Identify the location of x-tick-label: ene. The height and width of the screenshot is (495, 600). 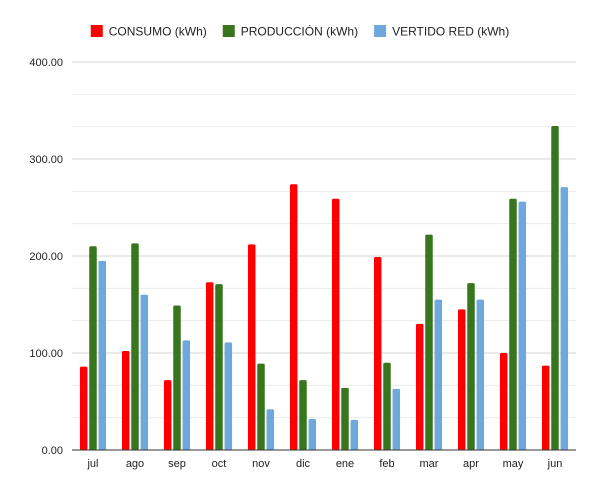
(345, 464).